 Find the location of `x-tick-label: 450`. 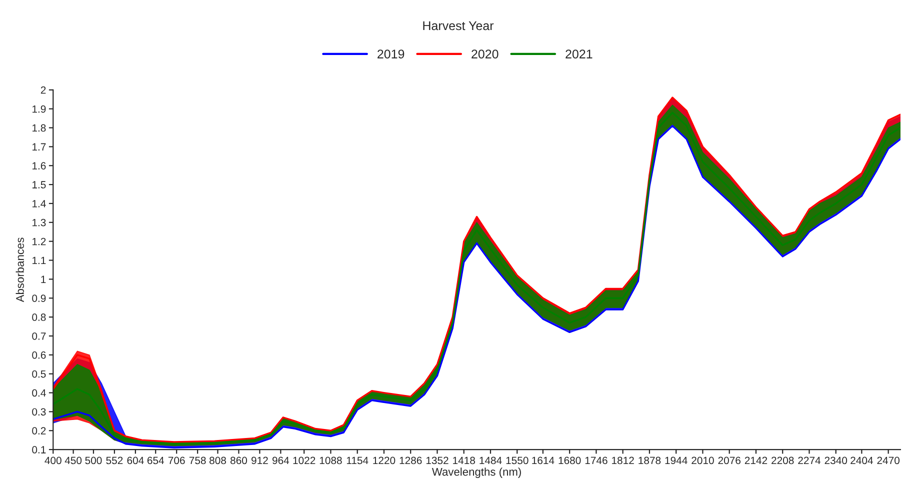

x-tick-label: 450 is located at coordinates (73, 460).